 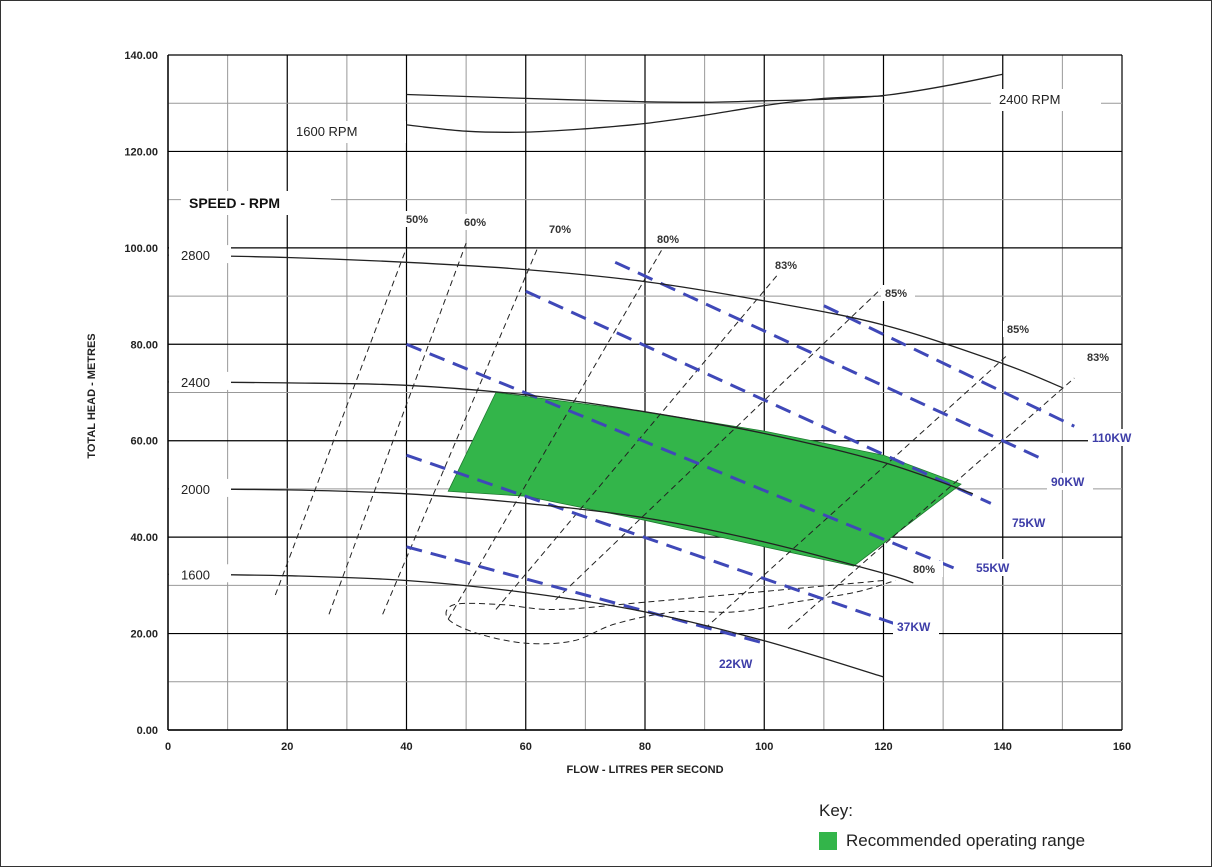 What do you see at coordinates (952, 826) in the screenshot?
I see `legend: Key: Recommended operating range` at bounding box center [952, 826].